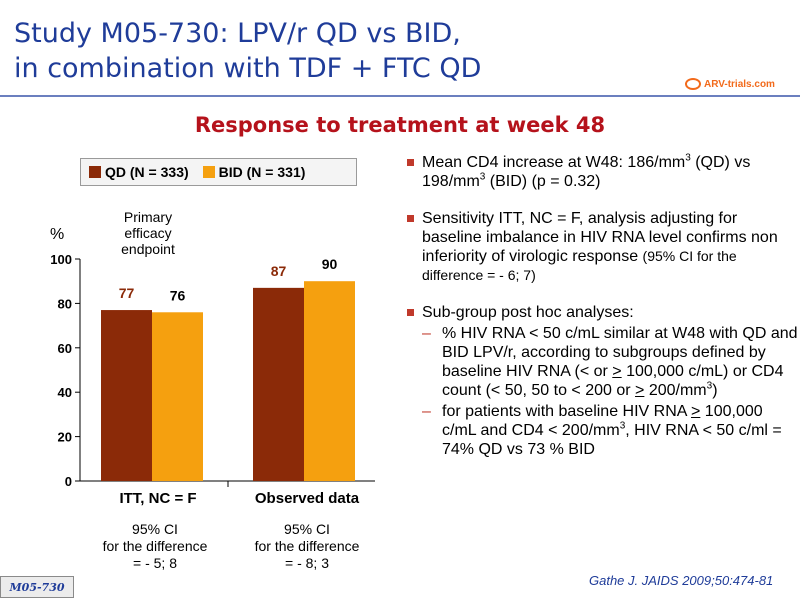 The image size is (800, 600). Describe the element at coordinates (586, 172) in the screenshot. I see `cd4-text-b: (QD) vs 198/mm` at that location.